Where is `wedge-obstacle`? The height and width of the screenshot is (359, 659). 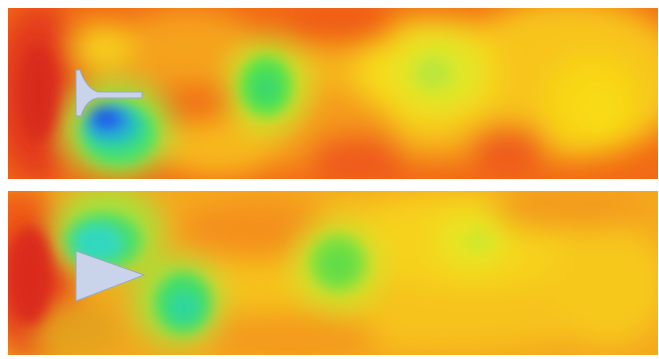 wedge-obstacle is located at coordinates (110, 276).